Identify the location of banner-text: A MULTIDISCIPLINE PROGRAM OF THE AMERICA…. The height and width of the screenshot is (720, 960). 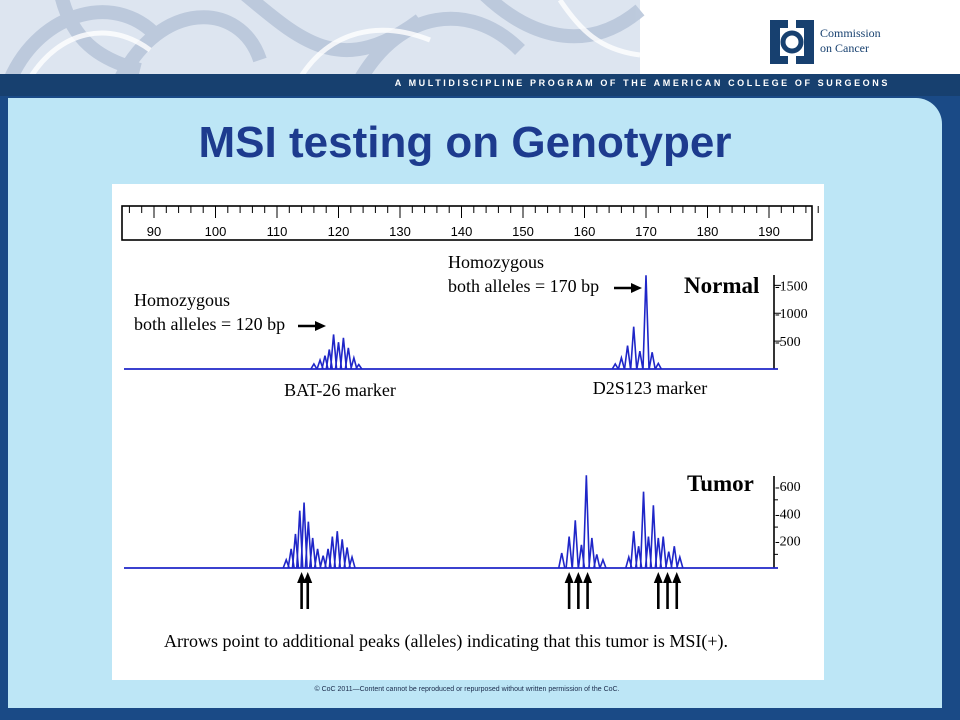
(642, 83).